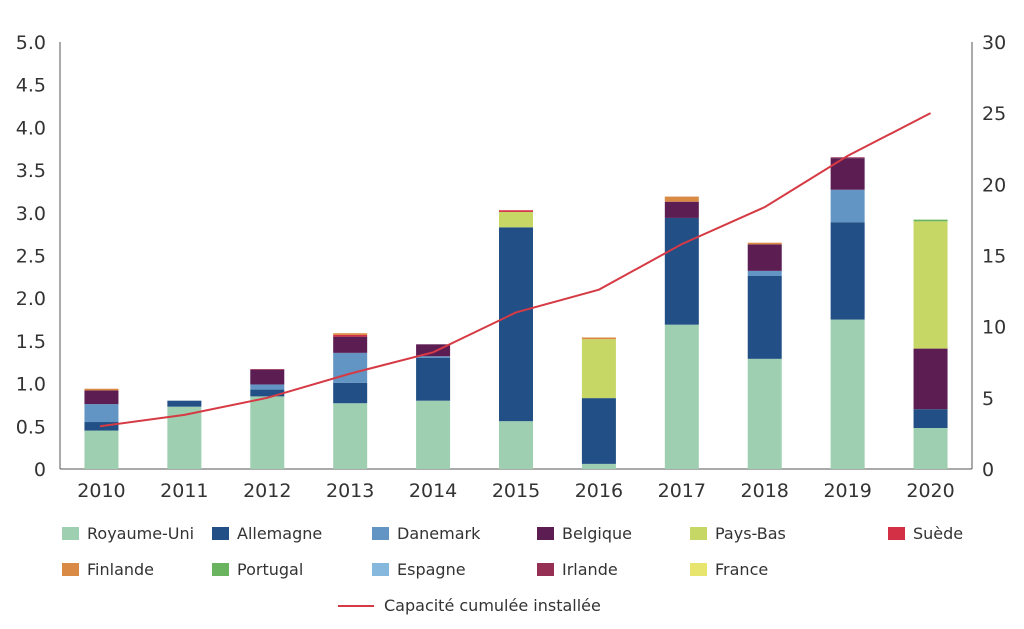 The height and width of the screenshot is (629, 1024). What do you see at coordinates (492, 605) in the screenshot?
I see `legend-label: Capacité cumulée installée` at bounding box center [492, 605].